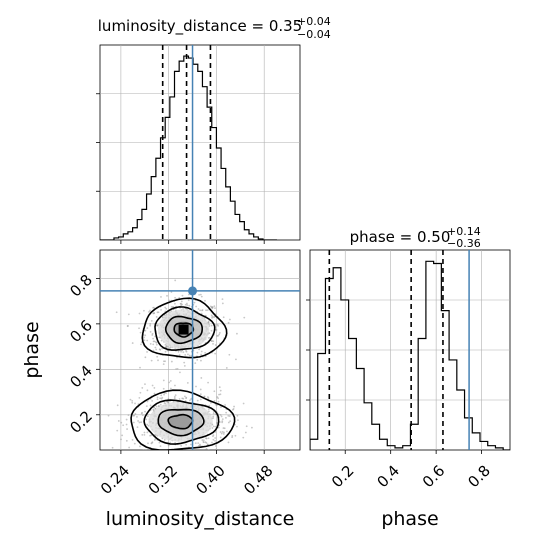 Image resolution: width=550 pixels, height=550 pixels. What do you see at coordinates (314, 34) in the screenshot?
I see `title-err-minus: −0.04` at bounding box center [314, 34].